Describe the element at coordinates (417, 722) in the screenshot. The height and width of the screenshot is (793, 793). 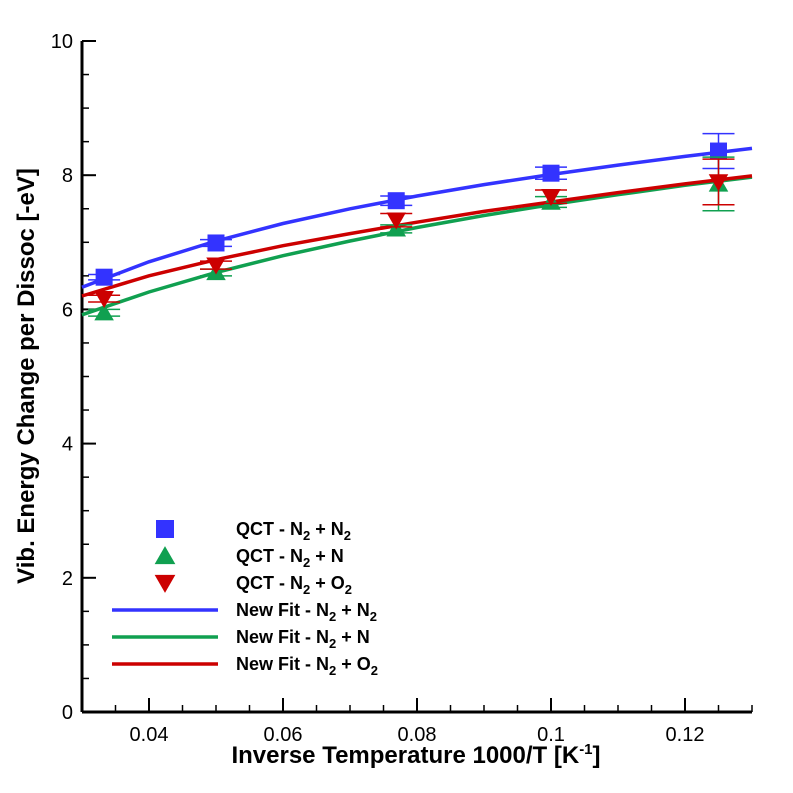
I see `x-axis: 0.04 0.06 0.08 0.1 0.12` at that location.